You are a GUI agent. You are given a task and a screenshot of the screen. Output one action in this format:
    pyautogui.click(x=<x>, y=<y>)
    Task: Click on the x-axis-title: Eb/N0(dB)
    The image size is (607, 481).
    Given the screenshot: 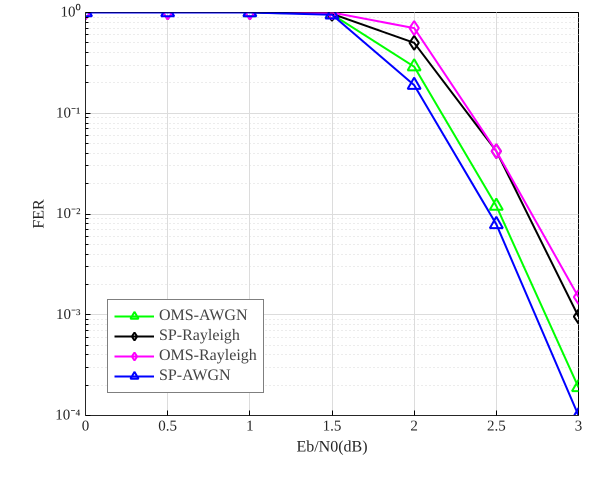 What is the action you would take?
    pyautogui.click(x=332, y=447)
    